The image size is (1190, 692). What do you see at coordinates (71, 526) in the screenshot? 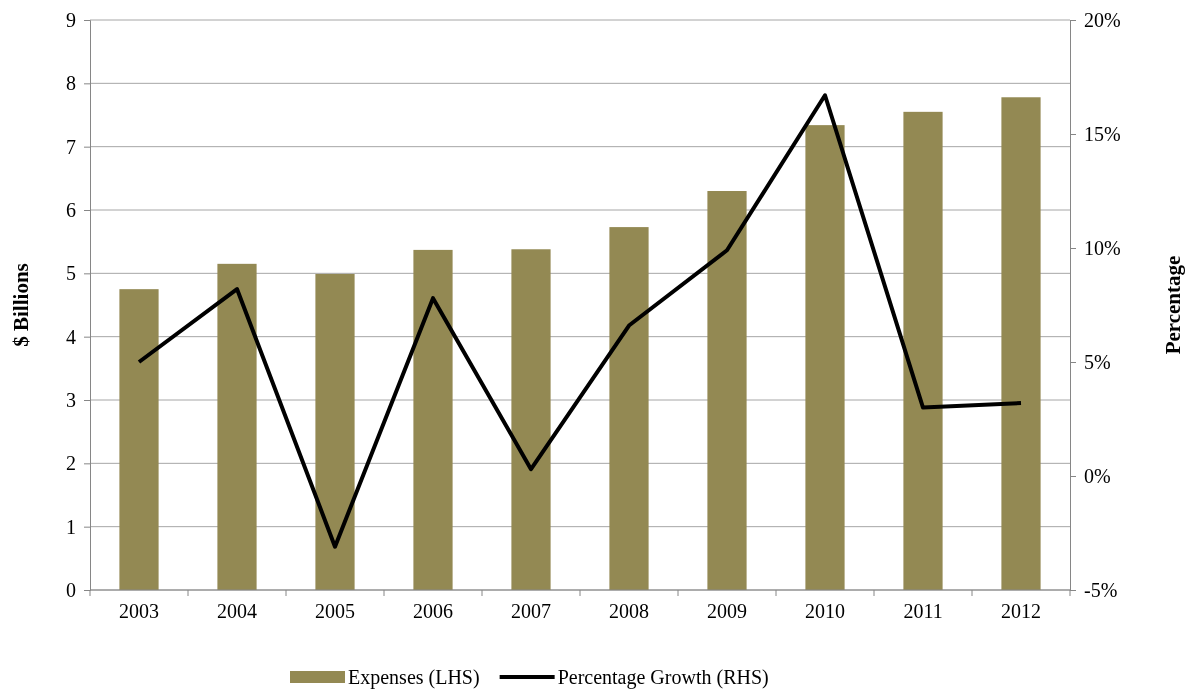
I see `y-tick-label: 1` at bounding box center [71, 526].